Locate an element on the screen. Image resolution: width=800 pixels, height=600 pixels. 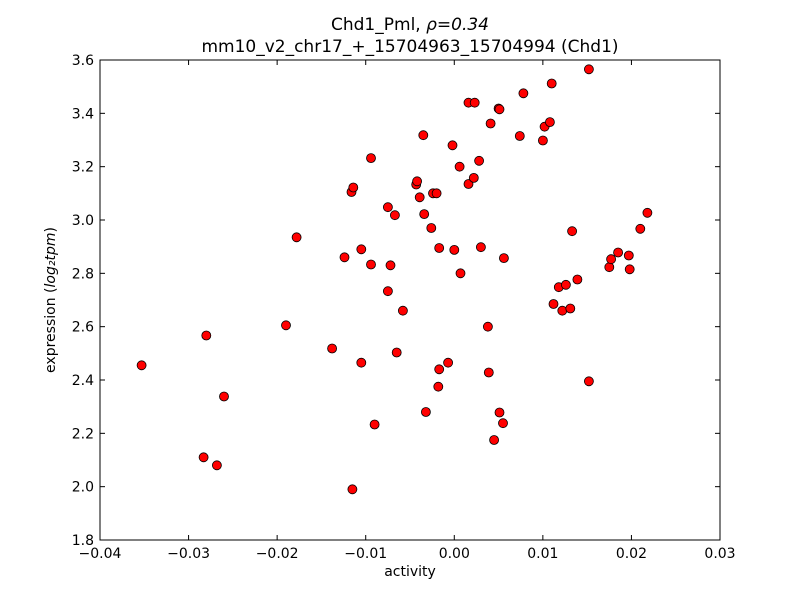
y-tick-label-6: 3.0 is located at coordinates (83, 221).